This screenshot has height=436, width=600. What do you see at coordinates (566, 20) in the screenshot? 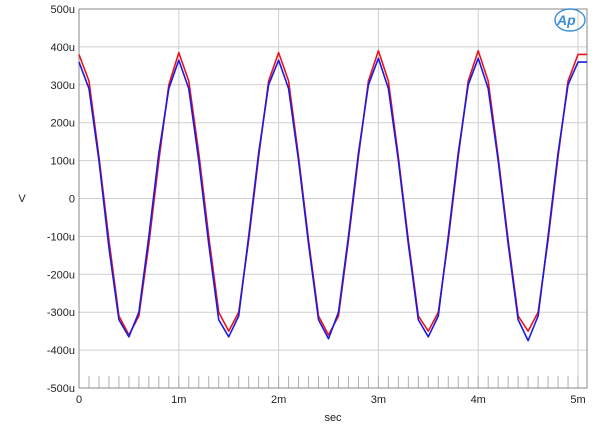
I see `ap-logo-text: Ap` at bounding box center [566, 20].